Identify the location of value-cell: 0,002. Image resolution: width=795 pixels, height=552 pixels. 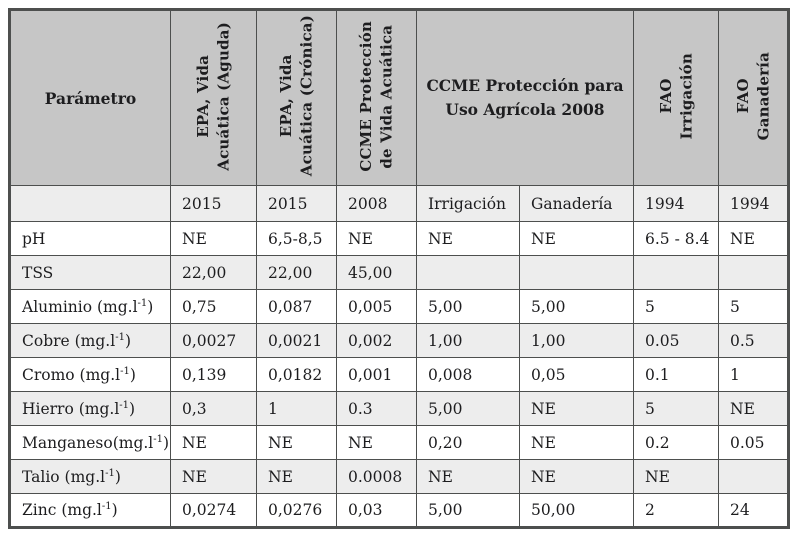
(376, 340).